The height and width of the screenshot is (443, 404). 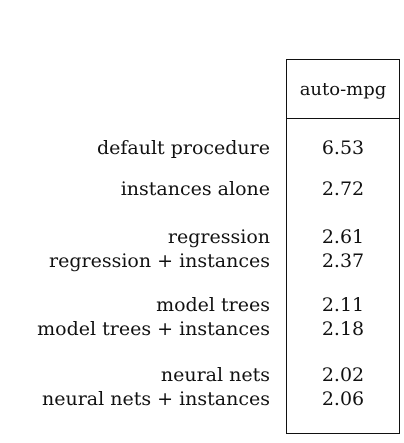 What do you see at coordinates (343, 399) in the screenshot?
I see `row-value-neural-nets-instances: 2.06` at bounding box center [343, 399].